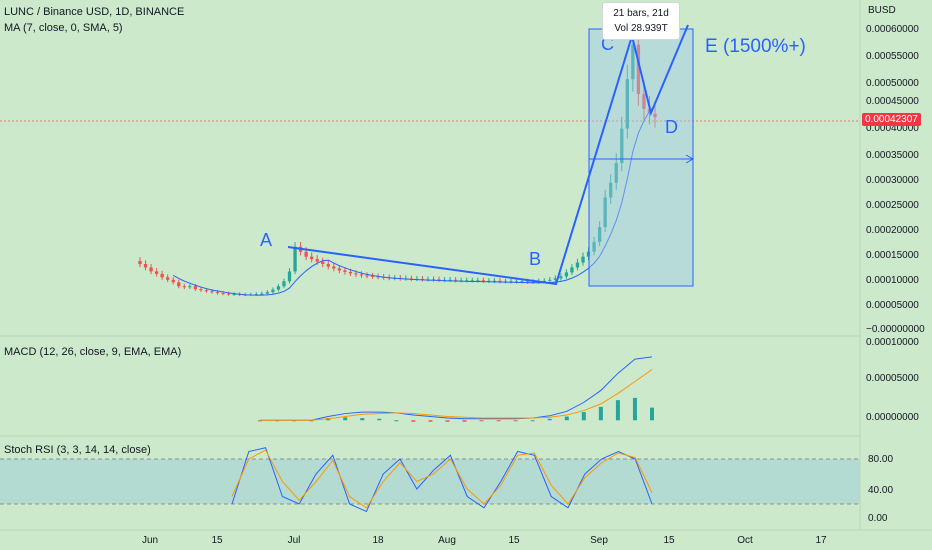 Image resolution: width=932 pixels, height=550 pixels. Describe the element at coordinates (892, 417) in the screenshot. I see `macd-tick-label: 0.00000000` at that location.